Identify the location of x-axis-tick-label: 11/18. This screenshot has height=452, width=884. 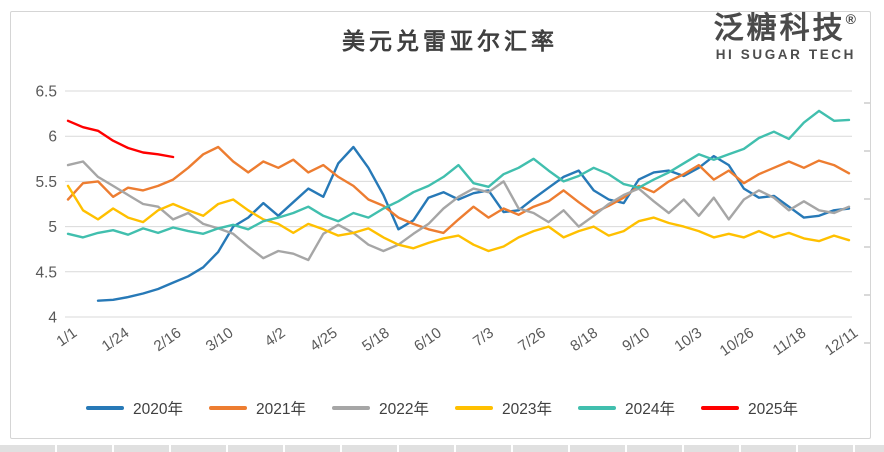
(790, 341).